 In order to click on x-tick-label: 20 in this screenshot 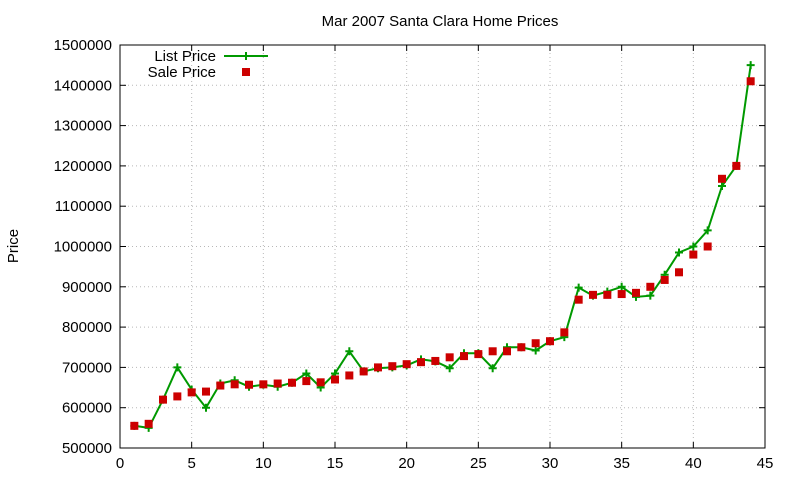, I will do `click(406, 463)`.